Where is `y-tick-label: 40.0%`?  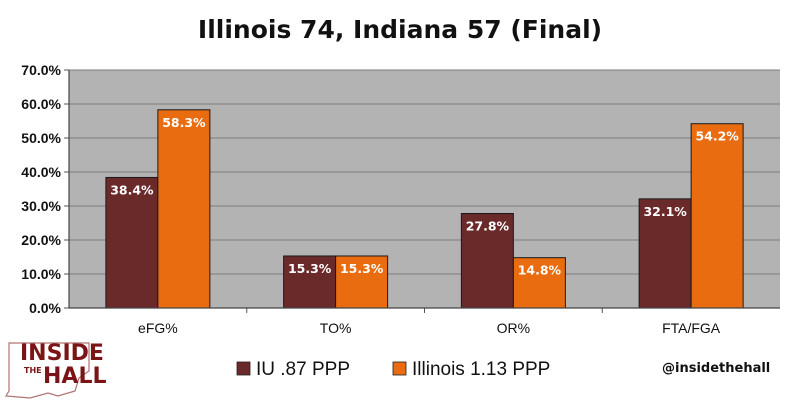
y-tick-label: 40.0% is located at coordinates (41, 172).